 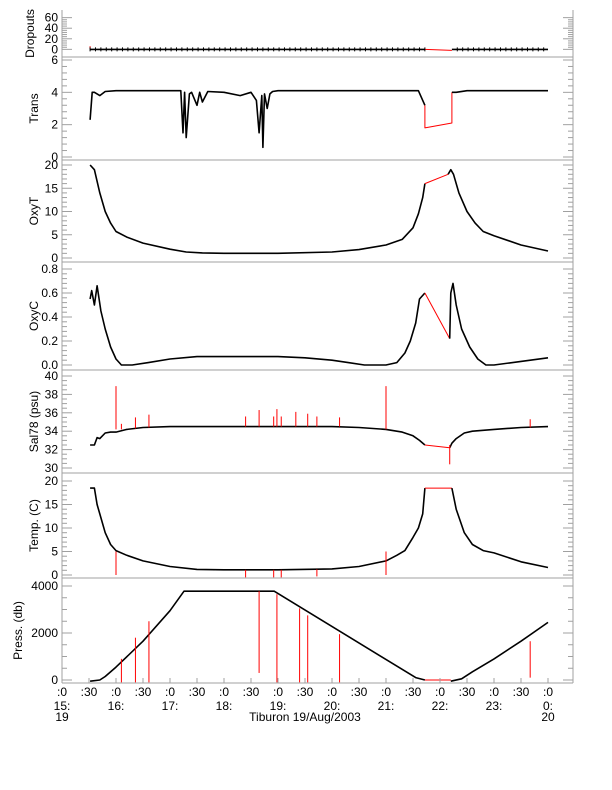 What do you see at coordinates (34, 421) in the screenshot?
I see `y-axis-label-salinity: Sal78 (psu)` at bounding box center [34, 421].